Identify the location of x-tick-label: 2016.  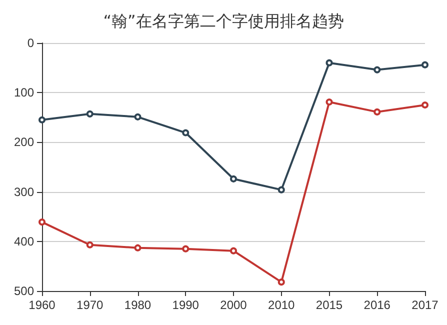
(377, 305).